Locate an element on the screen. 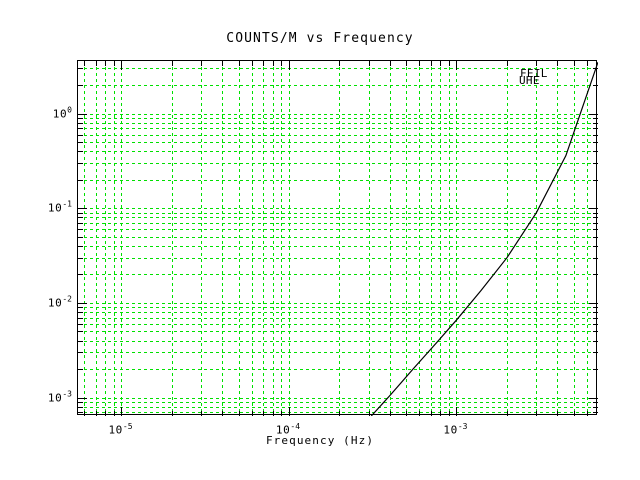 This screenshot has width=640, height=480. page-title: COUNTS/M vs Frequency is located at coordinates (320, 38).